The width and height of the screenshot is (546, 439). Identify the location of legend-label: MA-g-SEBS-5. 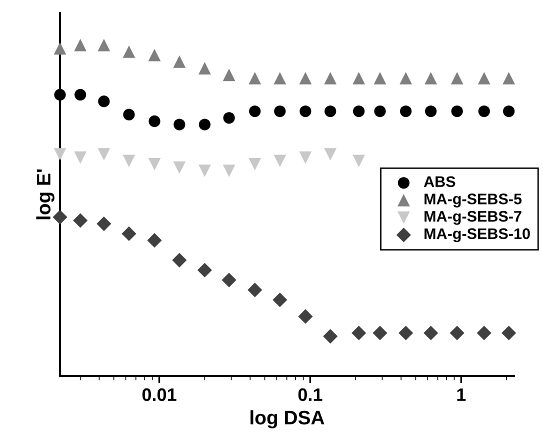
(473, 201).